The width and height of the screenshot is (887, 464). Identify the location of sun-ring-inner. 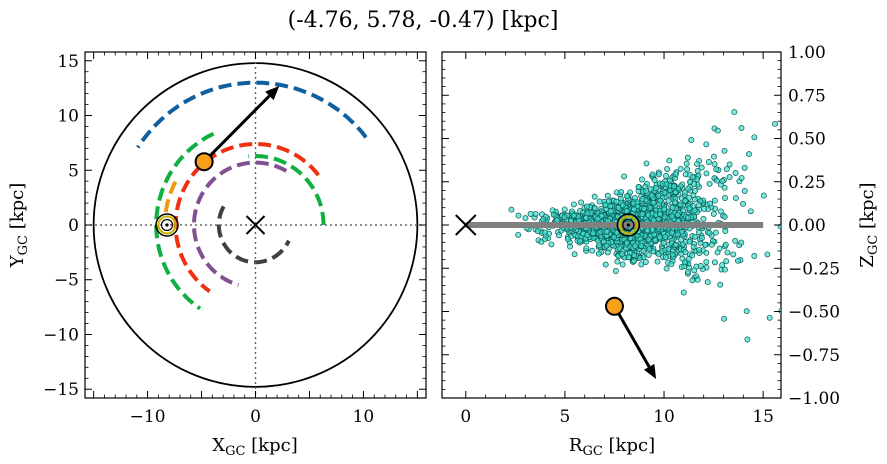
(167, 225).